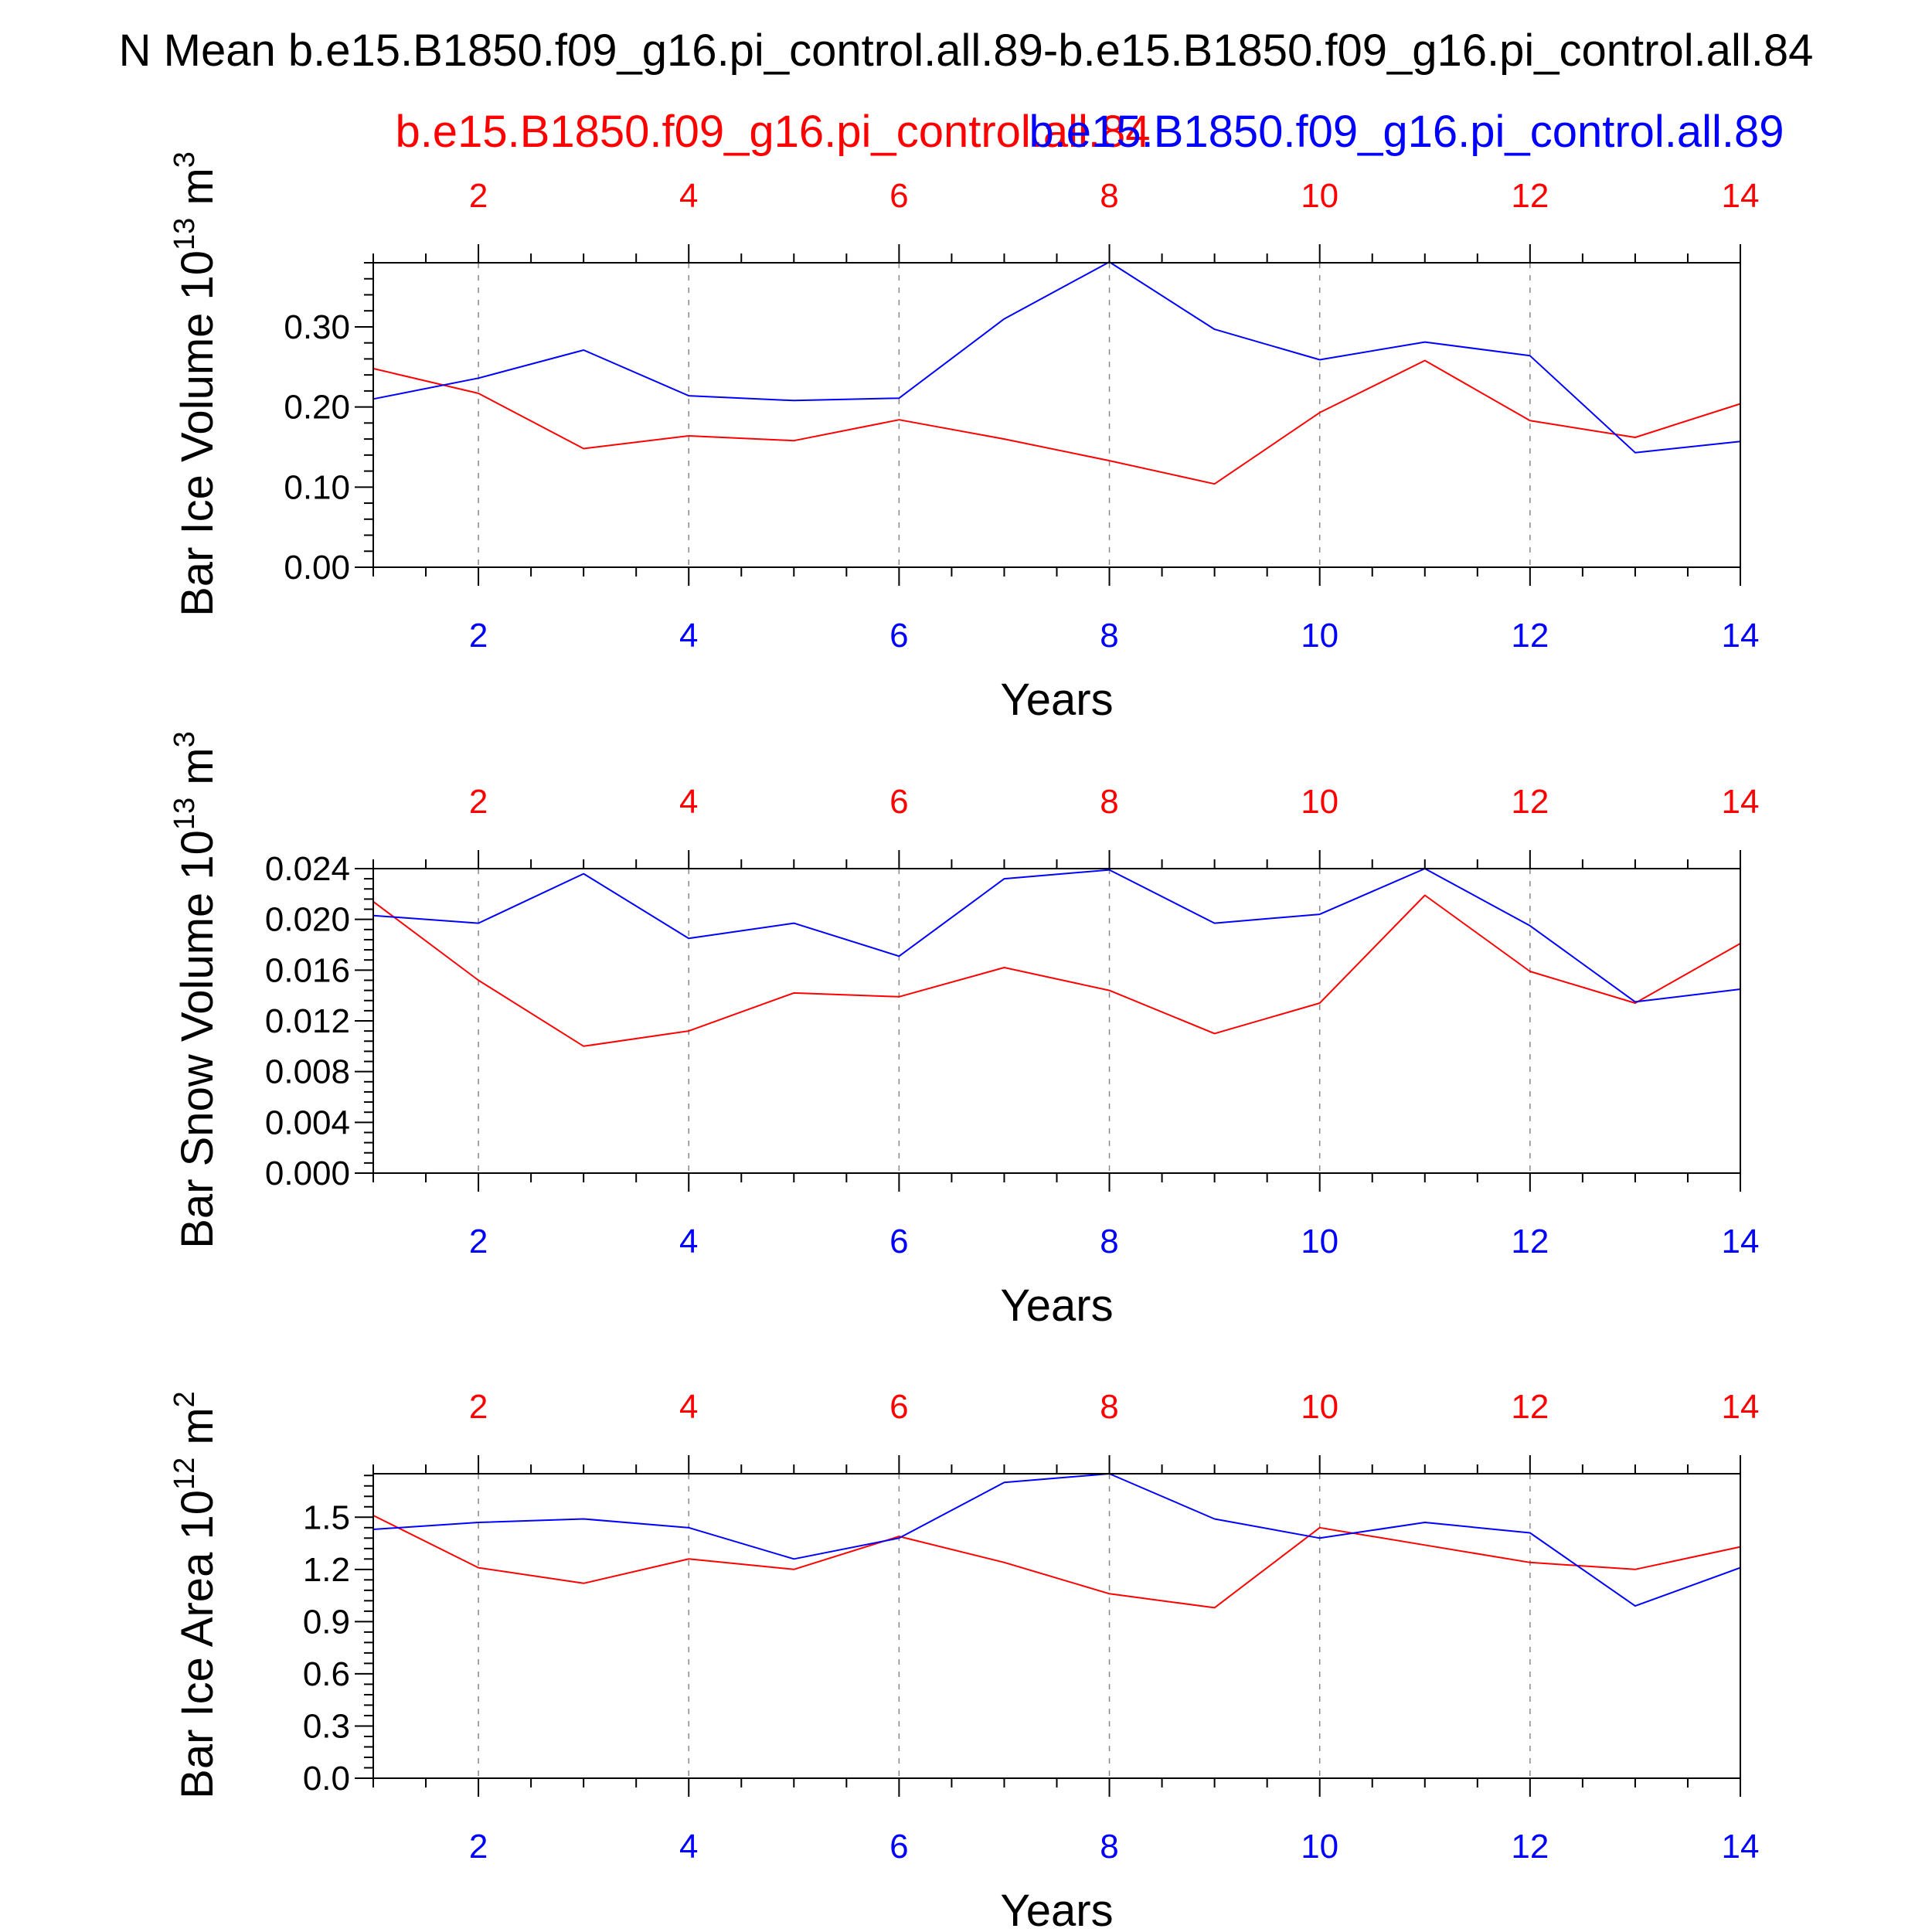 This screenshot has width=1932, height=1932. I want to click on subtitle-red: b.e15.B1850.f09_g16.pi_control.all.84, so click(773, 132).